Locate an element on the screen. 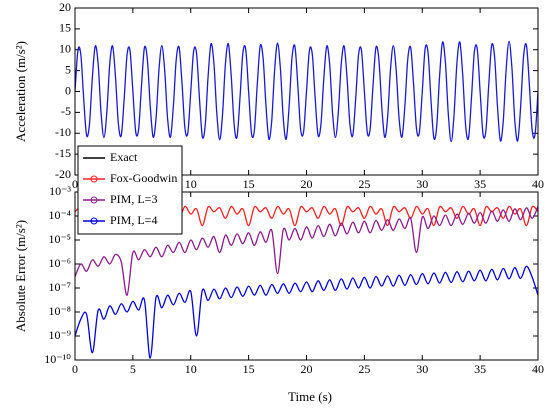  y-tick-label: 20 is located at coordinates (65, 7).